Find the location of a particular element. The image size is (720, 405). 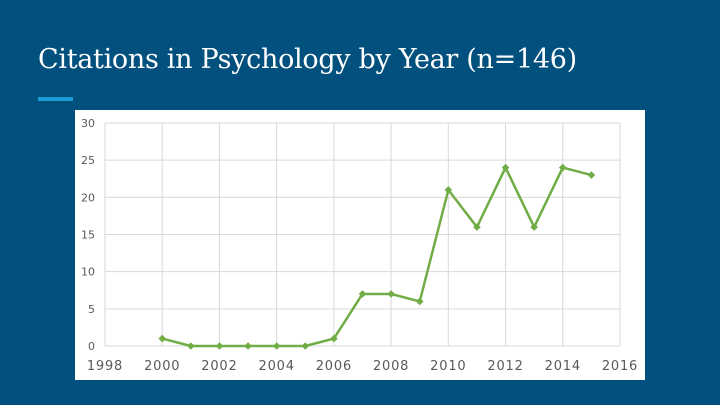

x-tick-label: 2004 is located at coordinates (277, 366).